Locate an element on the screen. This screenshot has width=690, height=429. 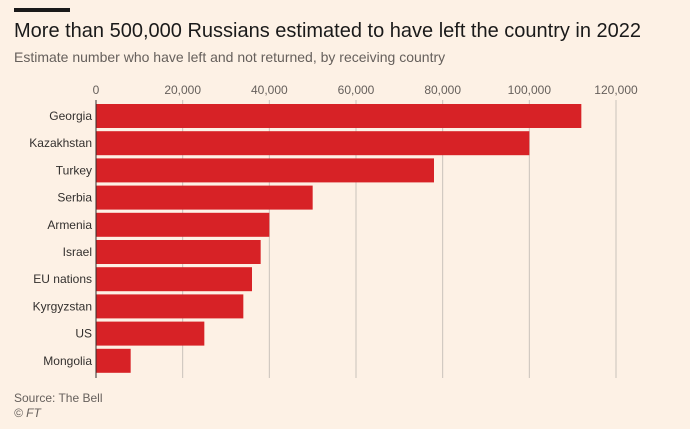
bar-kazakhstan is located at coordinates (313, 143).